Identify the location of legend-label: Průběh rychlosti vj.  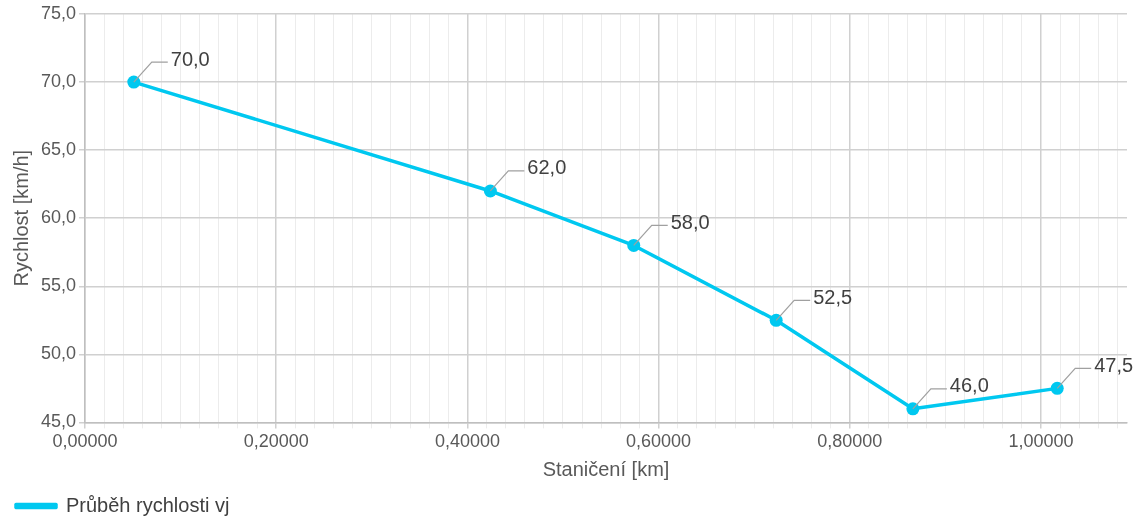
(148, 504).